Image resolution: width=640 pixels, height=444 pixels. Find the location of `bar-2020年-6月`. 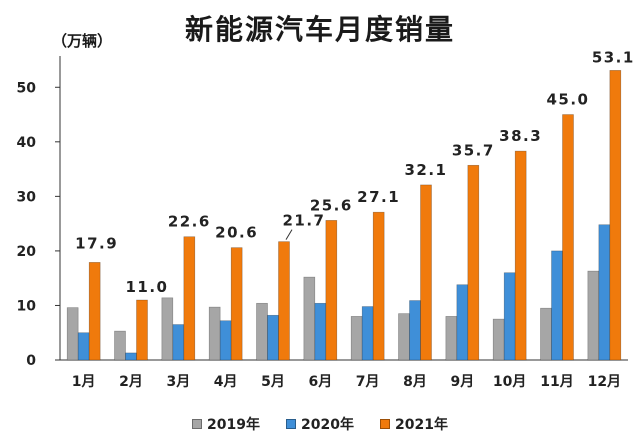

bar-2020年-6月 is located at coordinates (320, 331).